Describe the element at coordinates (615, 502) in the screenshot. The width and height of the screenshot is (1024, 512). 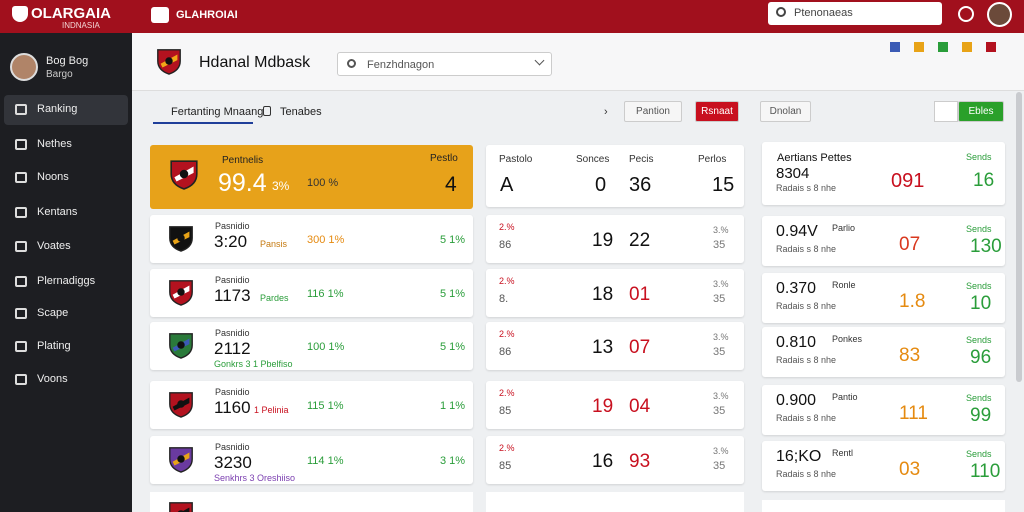
I see `stats-card` at that location.